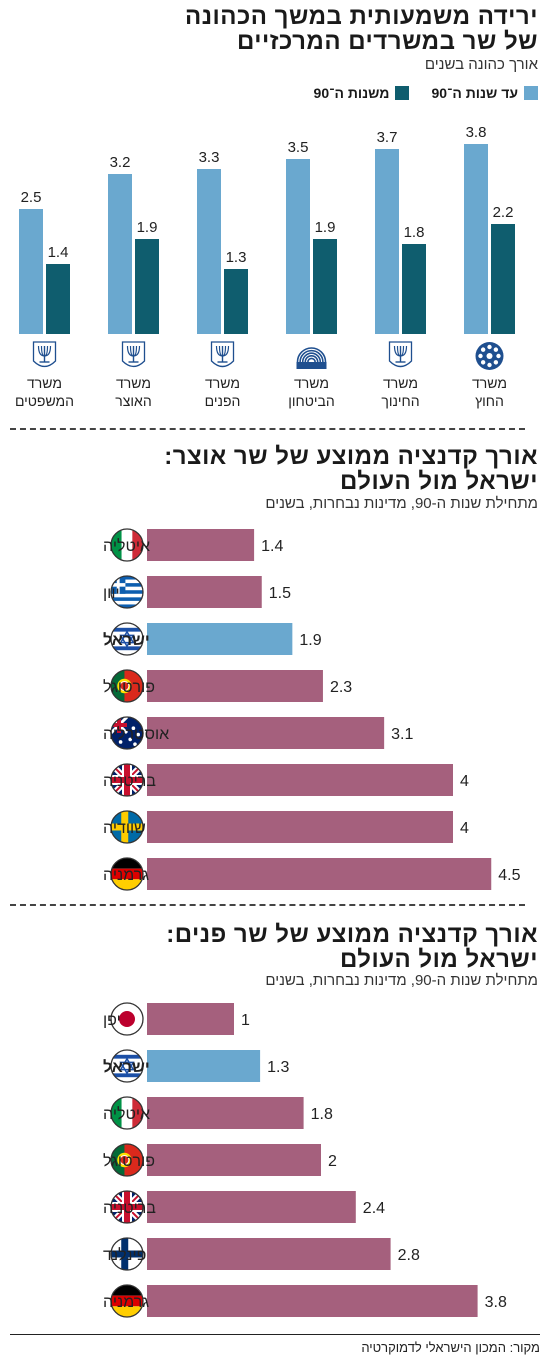 This screenshot has height=1359, width=550. I want to click on value-label-before90: 3.7, so click(387, 137).